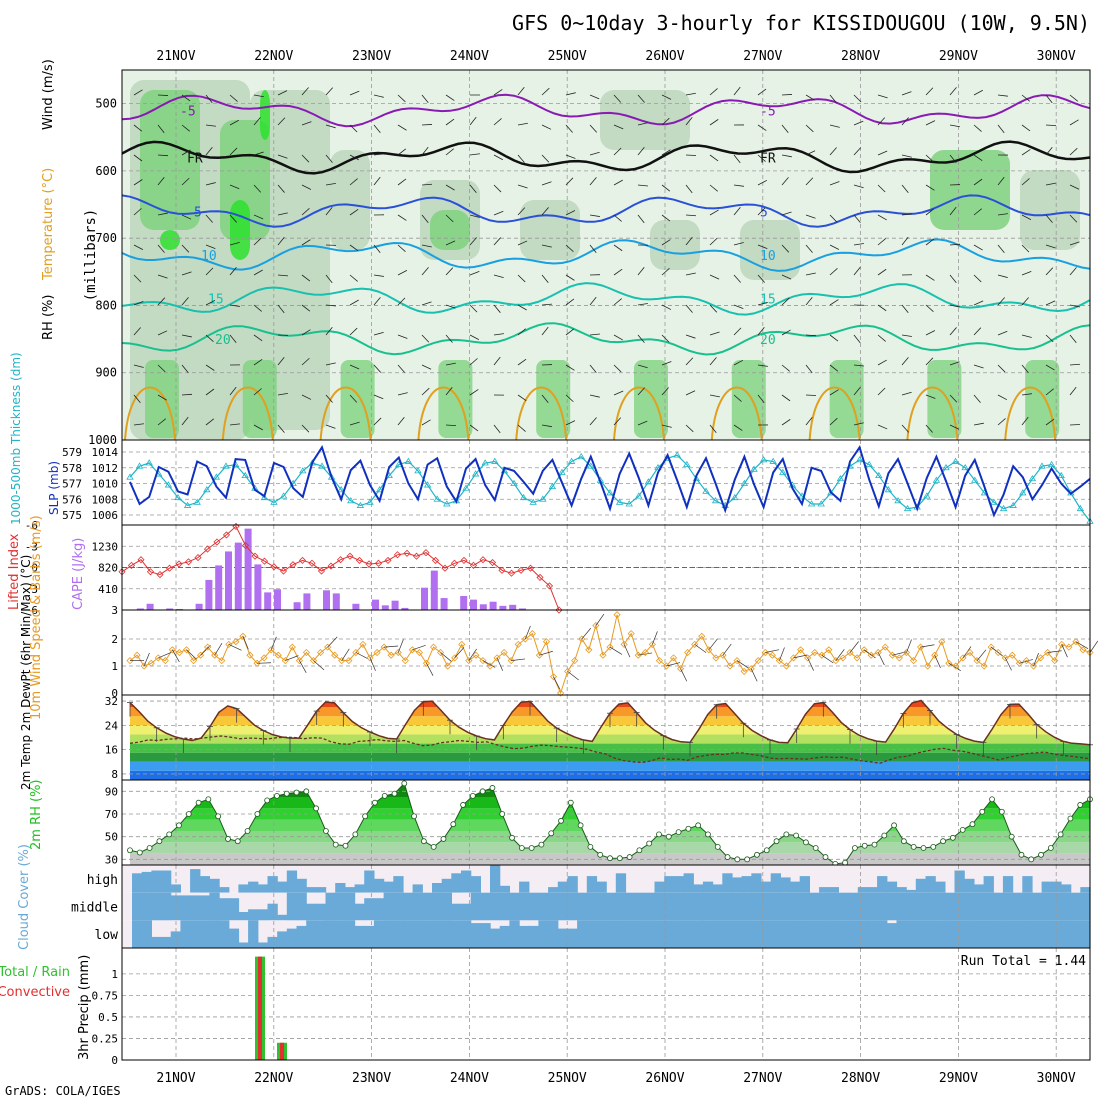 This screenshot has height=1100, width=1100. What do you see at coordinates (469, 56) in the screenshot?
I see `top-day-label: 24NOV` at bounding box center [469, 56].